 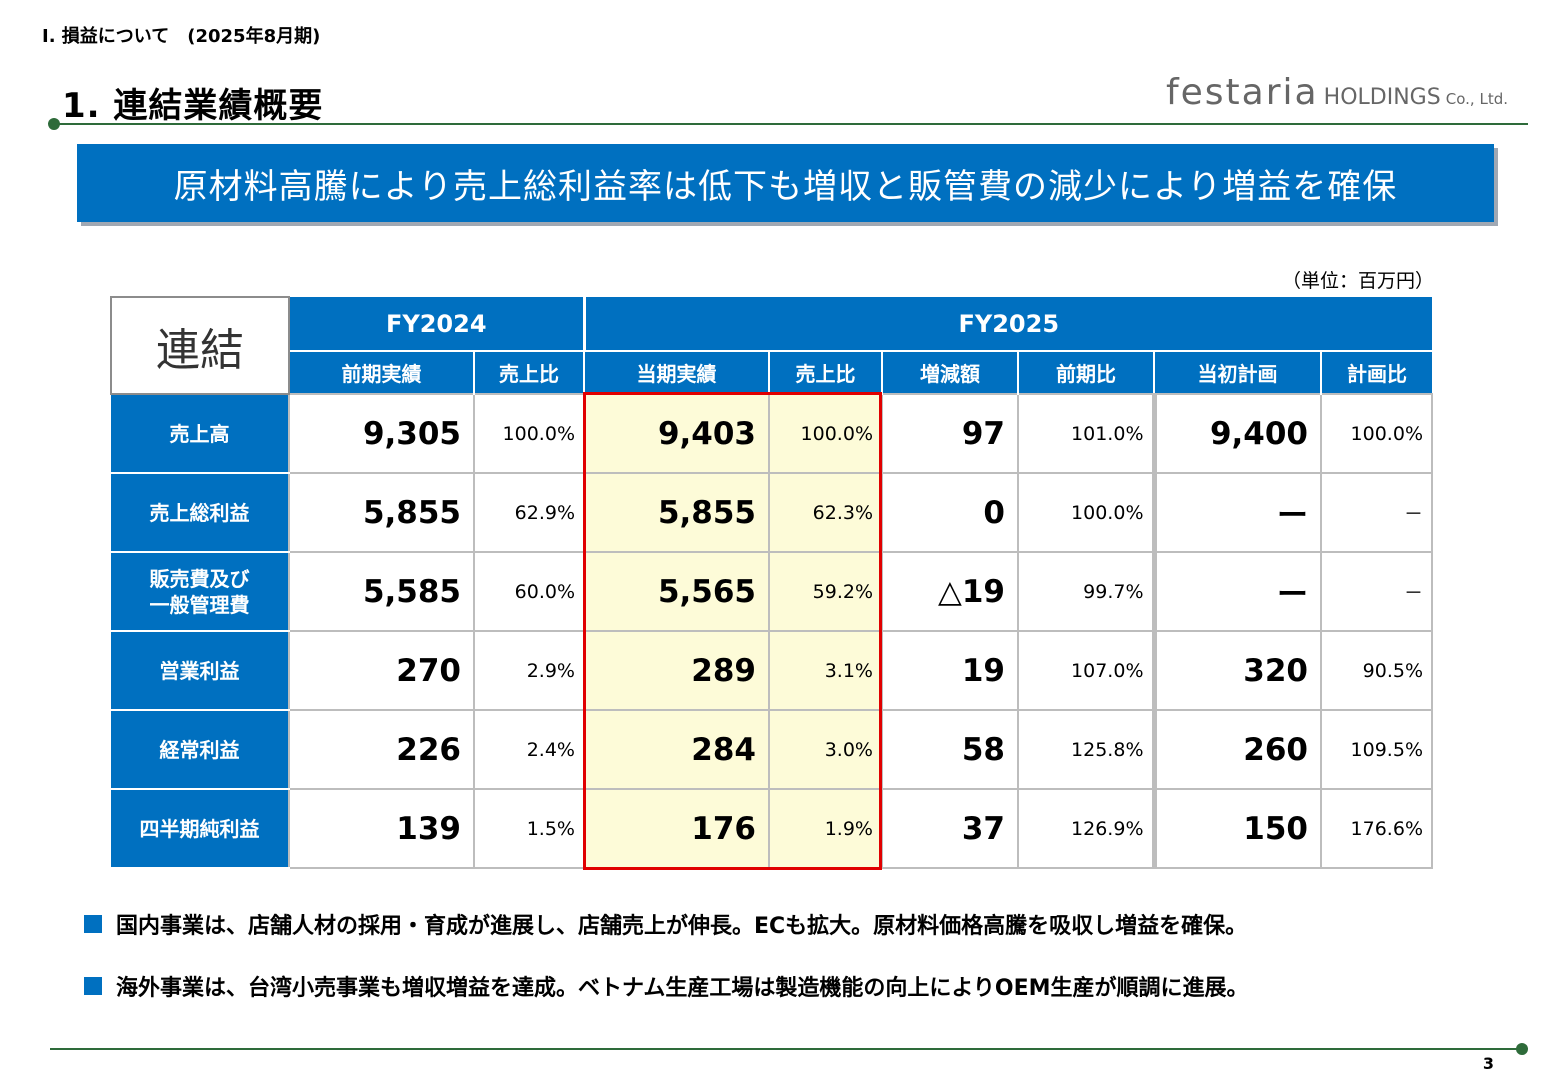 I want to click on title-rule-dot, so click(x=54, y=124).